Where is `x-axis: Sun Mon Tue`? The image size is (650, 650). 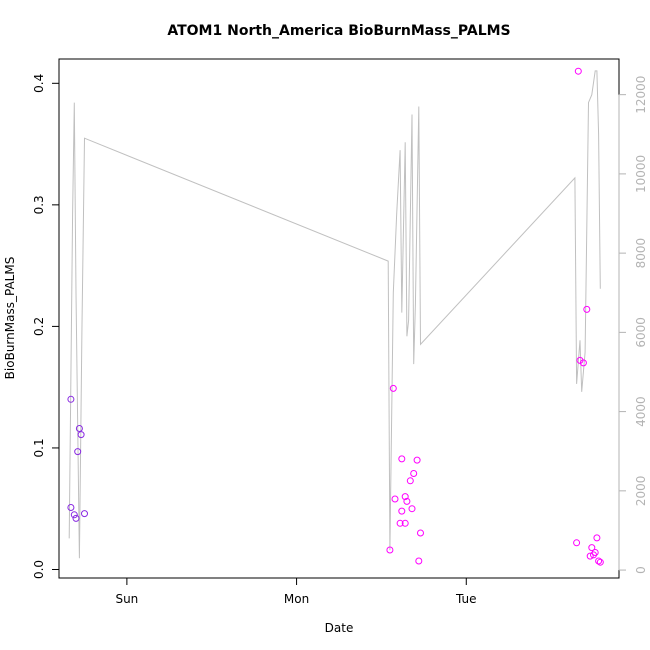
x-axis: Sun Mon Tue is located at coordinates (296, 591).